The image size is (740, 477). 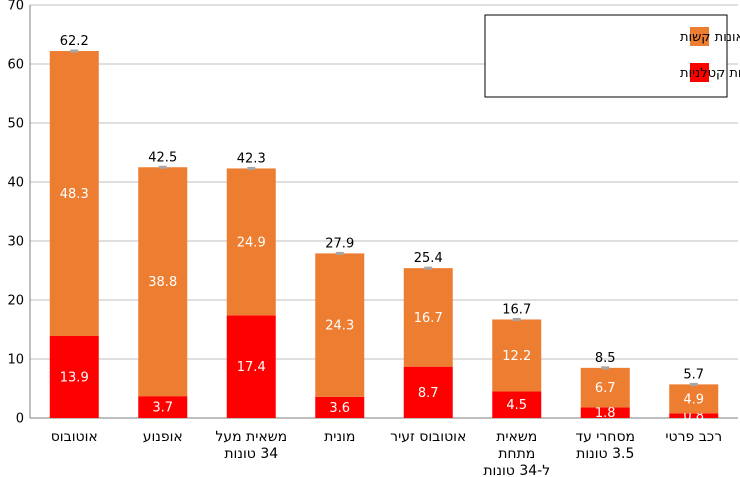 What do you see at coordinates (339, 437) in the screenshot?
I see `x-tick-label: מונית` at bounding box center [339, 437].